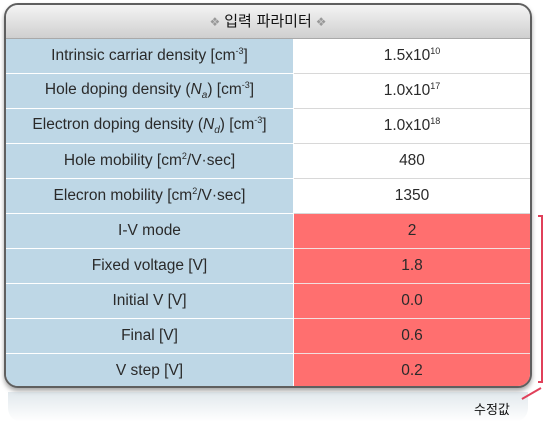  What do you see at coordinates (150, 336) in the screenshot?
I see `param-label: Final [V]` at bounding box center [150, 336].